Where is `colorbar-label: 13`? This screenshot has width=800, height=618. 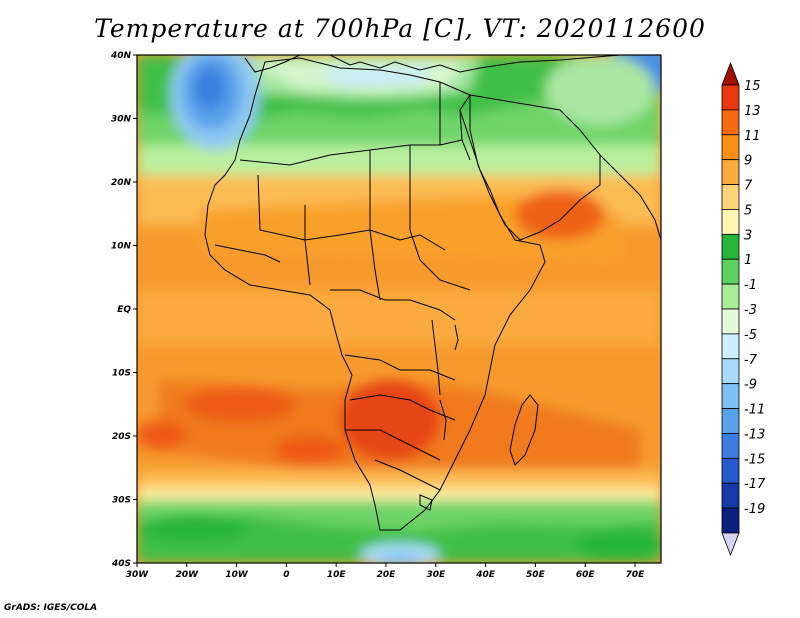 colorbar-label: 13 is located at coordinates (752, 111).